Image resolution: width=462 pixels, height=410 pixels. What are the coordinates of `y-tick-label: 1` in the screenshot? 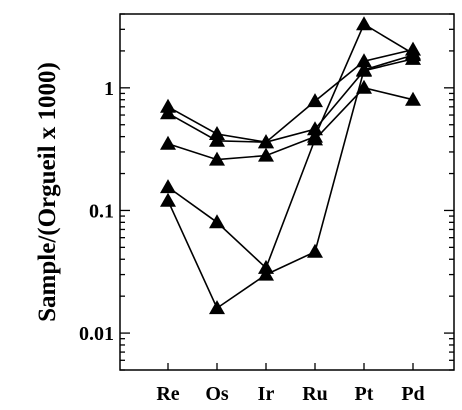 It's located at (109, 89).